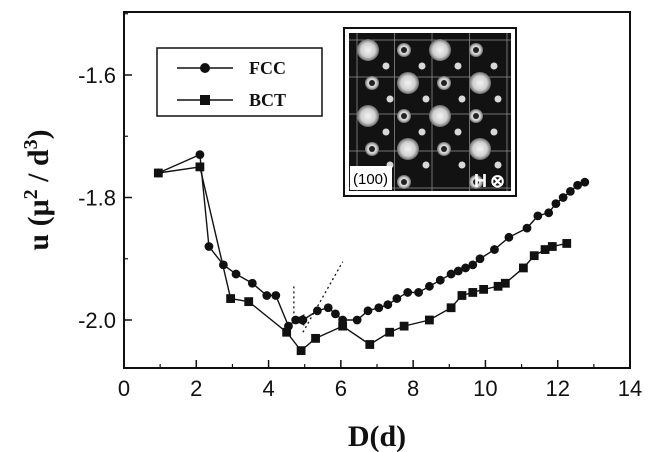  What do you see at coordinates (124, 388) in the screenshot?
I see `x-tick-label: 0` at bounding box center [124, 388].